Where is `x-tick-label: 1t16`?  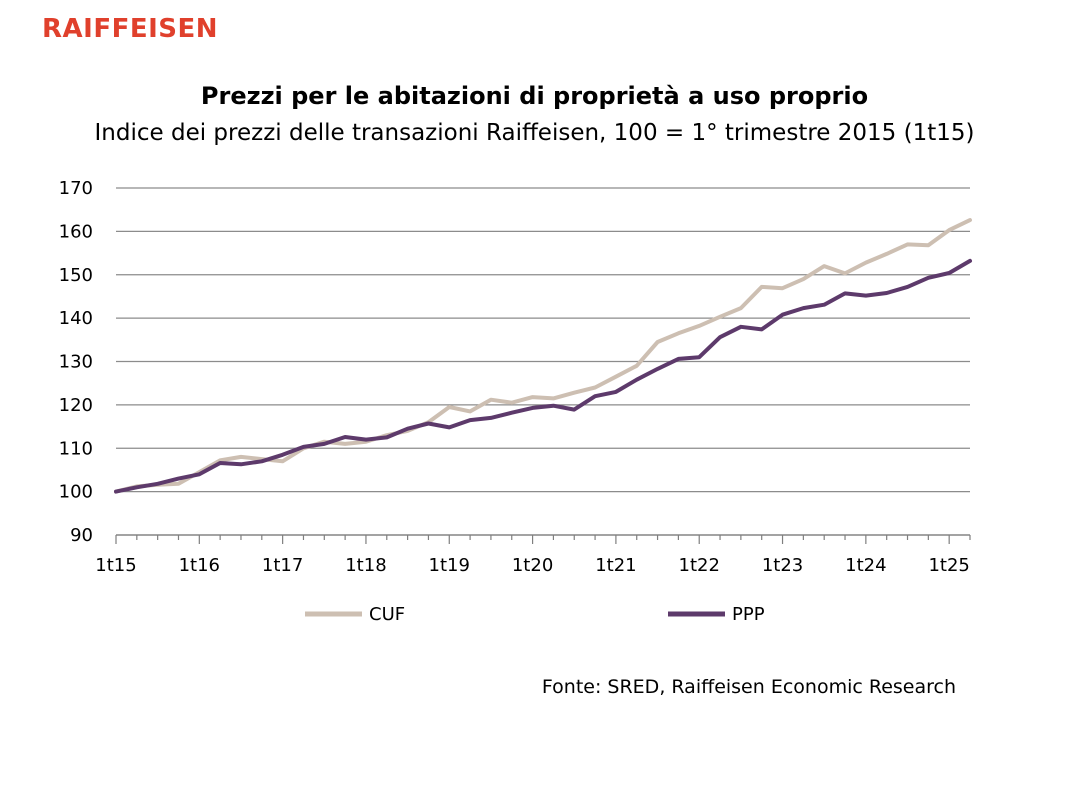 x-tick-label: 1t16 is located at coordinates (199, 565).